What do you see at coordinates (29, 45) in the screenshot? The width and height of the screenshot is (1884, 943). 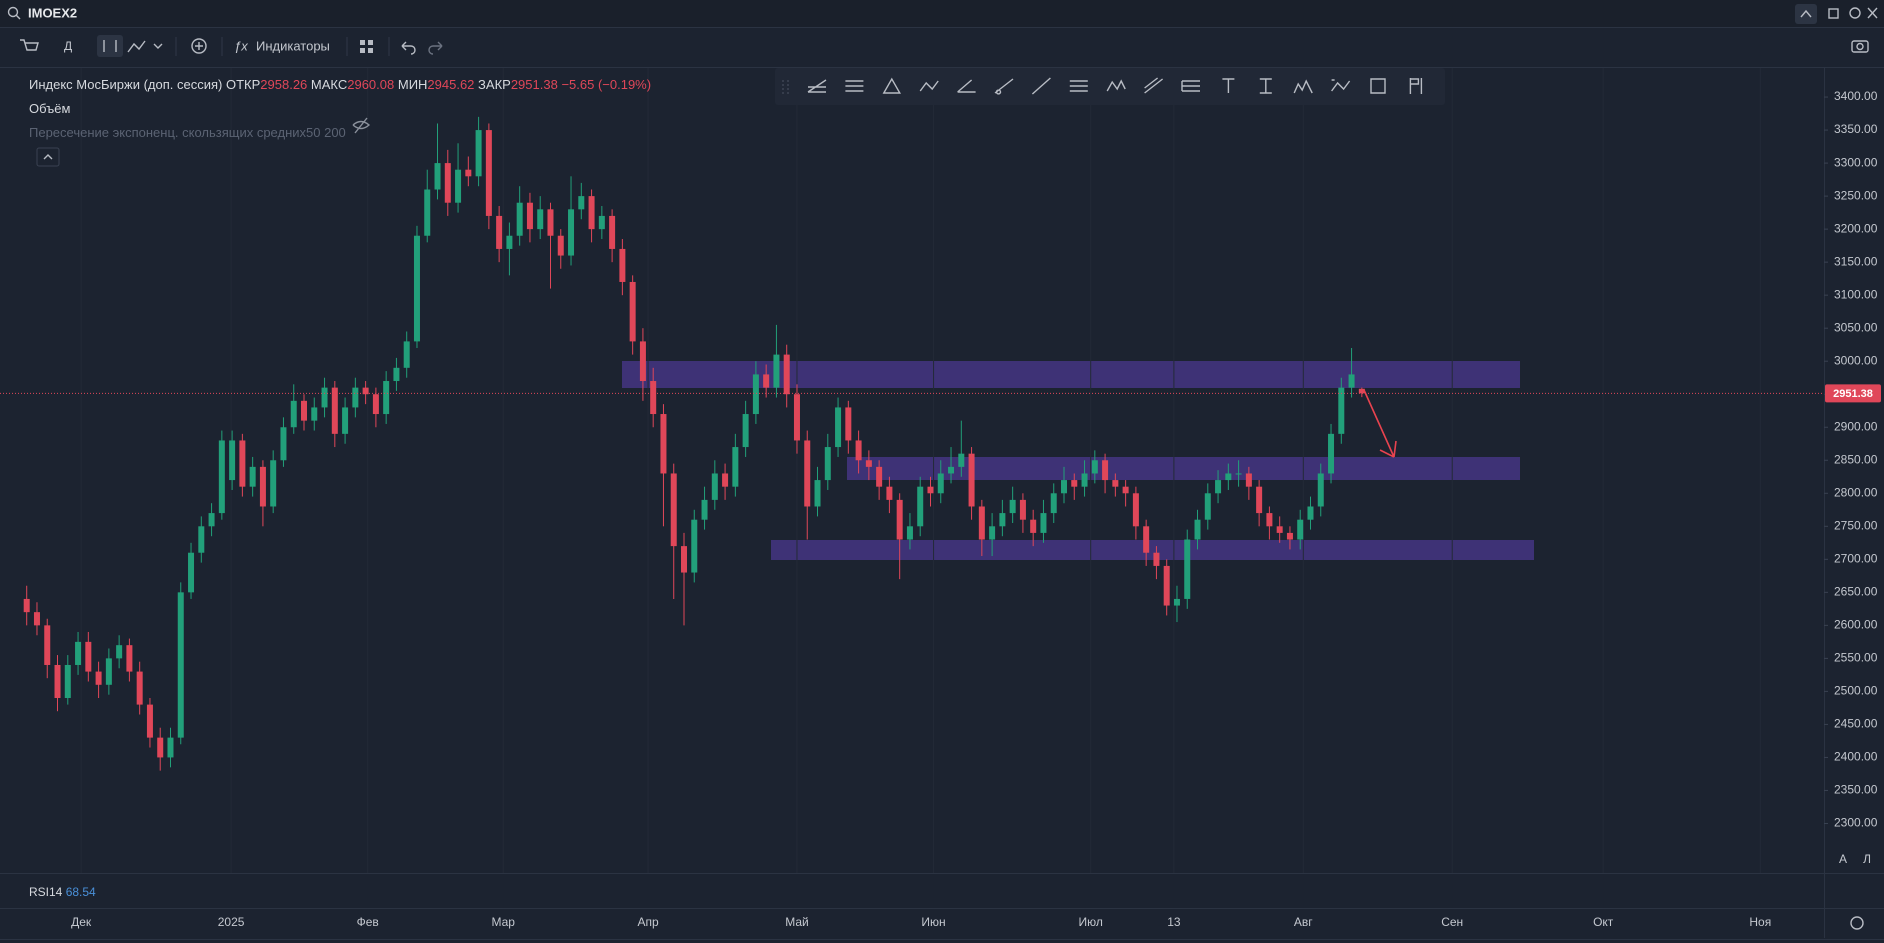 I see `cart-icon` at bounding box center [29, 45].